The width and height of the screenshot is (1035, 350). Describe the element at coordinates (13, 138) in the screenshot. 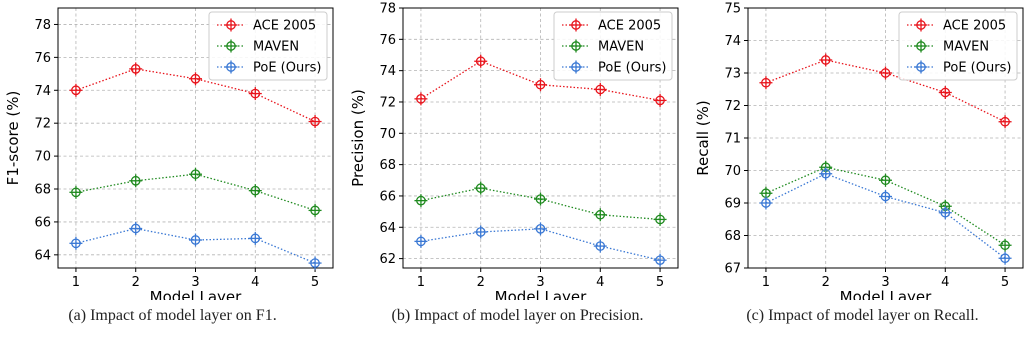

I see `chart0-ylabel: F1-score (%)` at that location.